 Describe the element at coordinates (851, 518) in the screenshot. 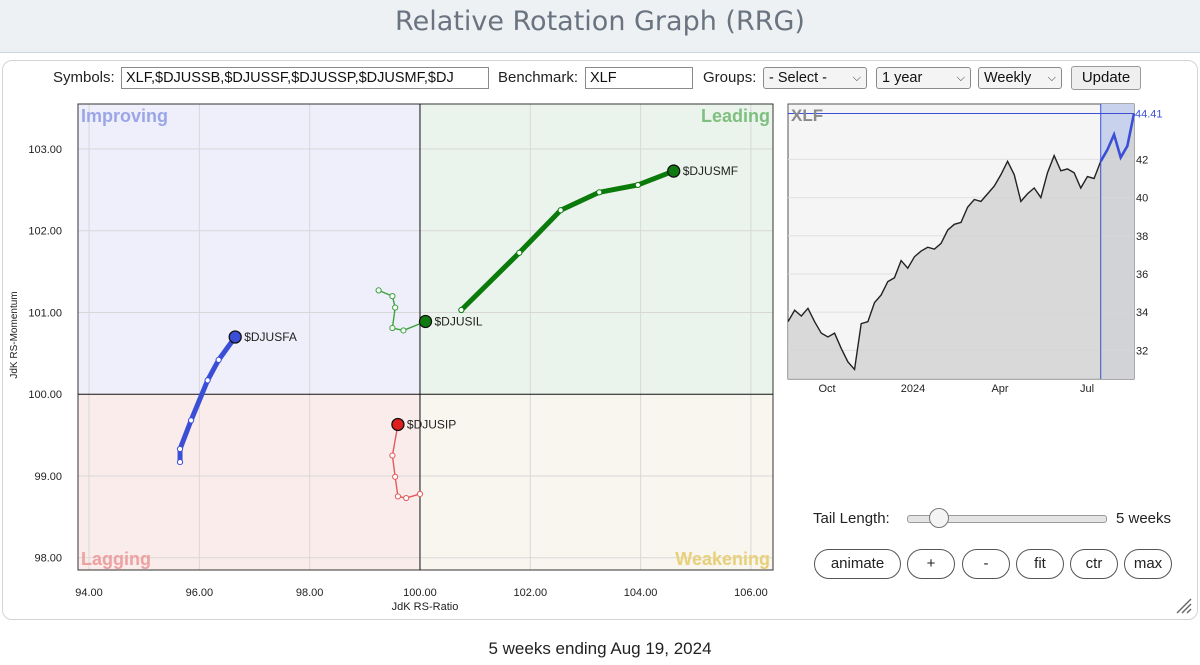

I see `tail-length-label: Tail Length:` at that location.